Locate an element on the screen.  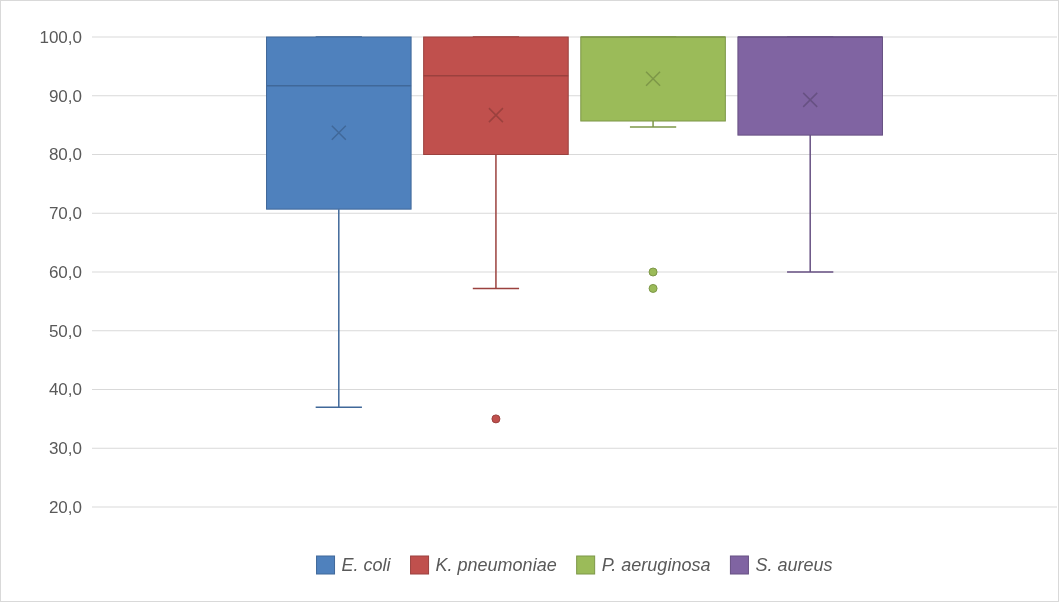
y-tick-label: 50,0 is located at coordinates (65, 331).